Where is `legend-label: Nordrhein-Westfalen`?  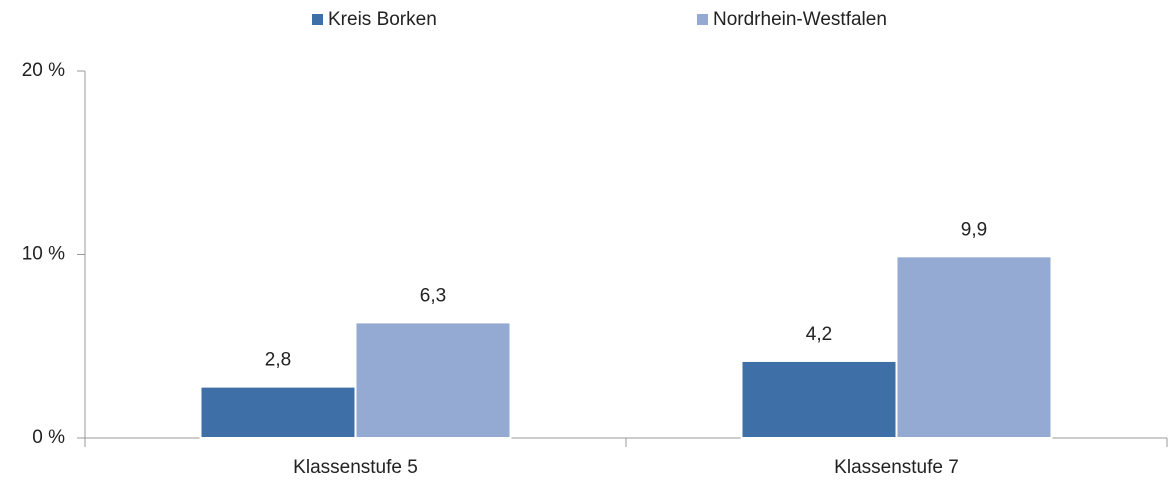 legend-label: Nordrhein-Westfalen is located at coordinates (800, 19).